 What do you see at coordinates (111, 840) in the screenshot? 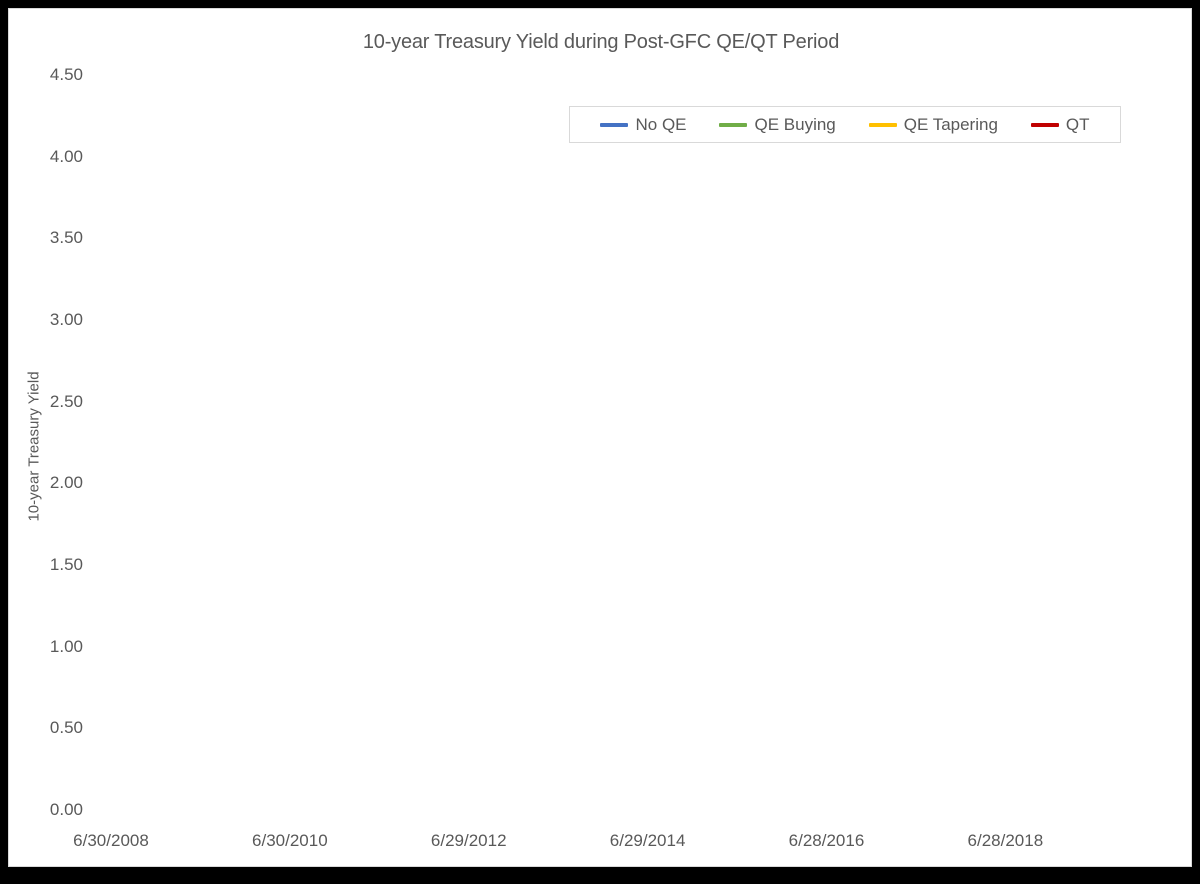
I see `x-tick-label: 6/30/2008` at bounding box center [111, 840].